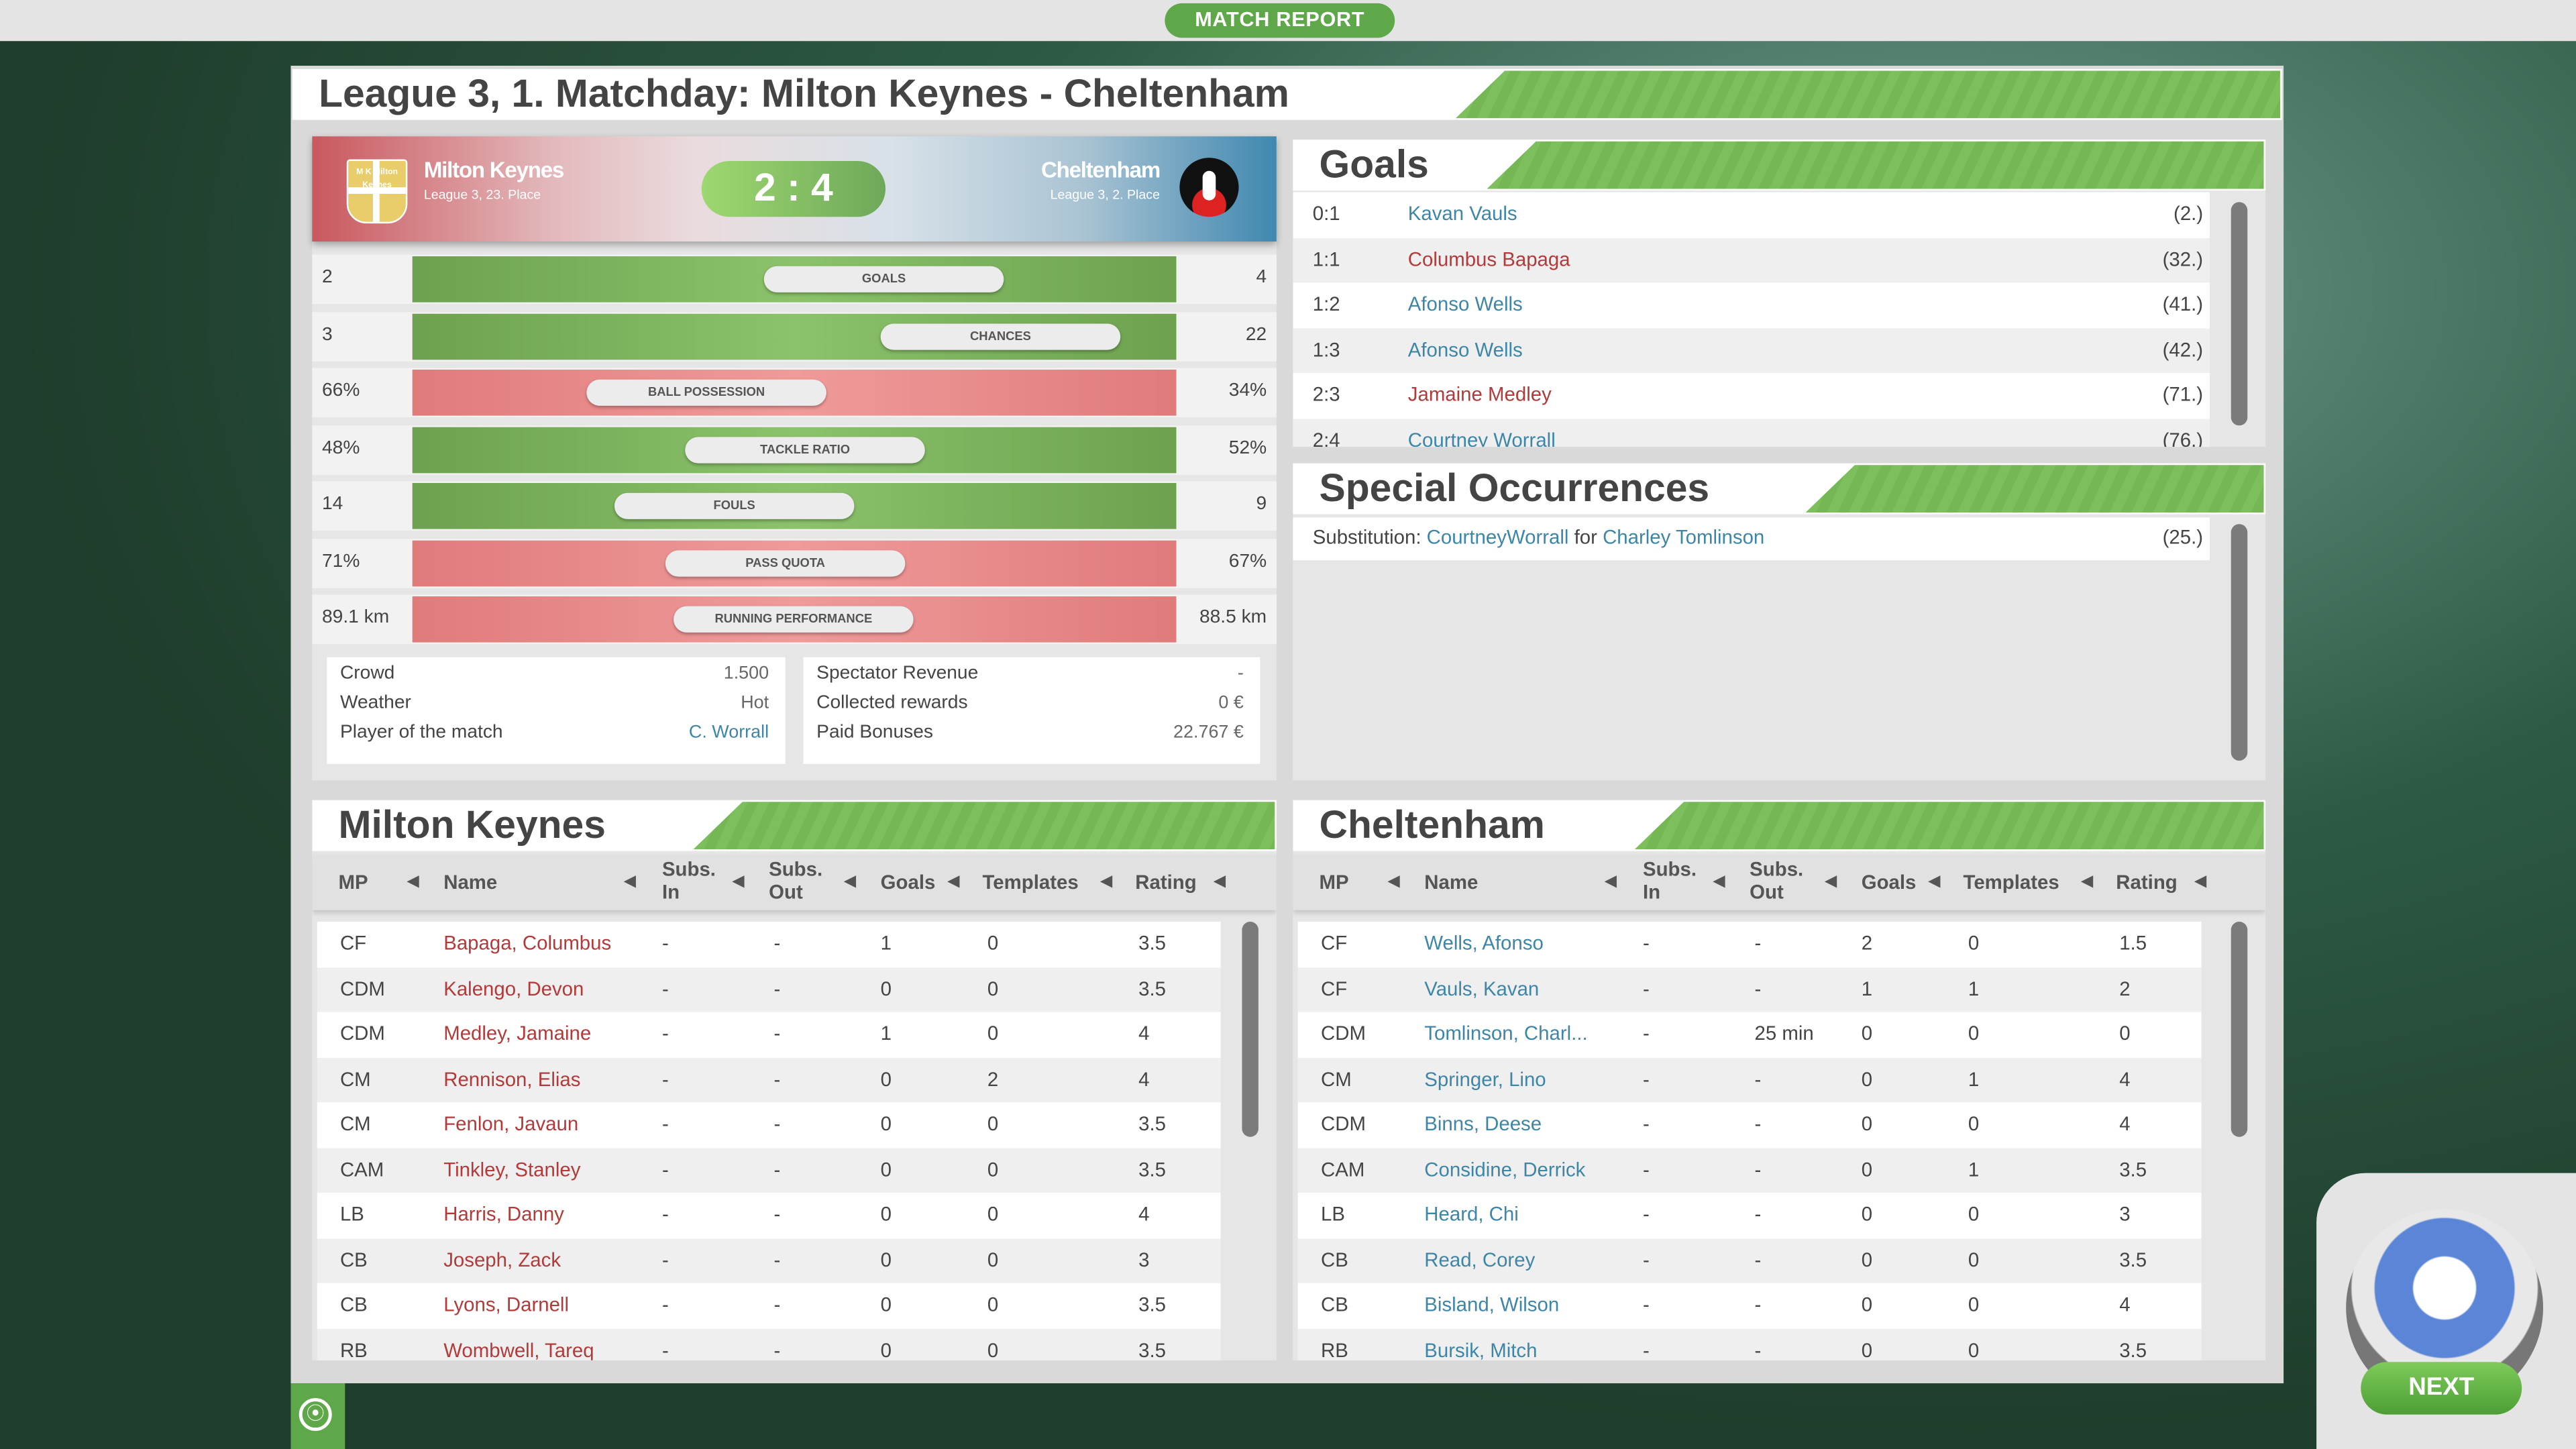 The height and width of the screenshot is (1449, 2576). I want to click on goal-scorer: Columbus Bapaga, so click(1488, 258).